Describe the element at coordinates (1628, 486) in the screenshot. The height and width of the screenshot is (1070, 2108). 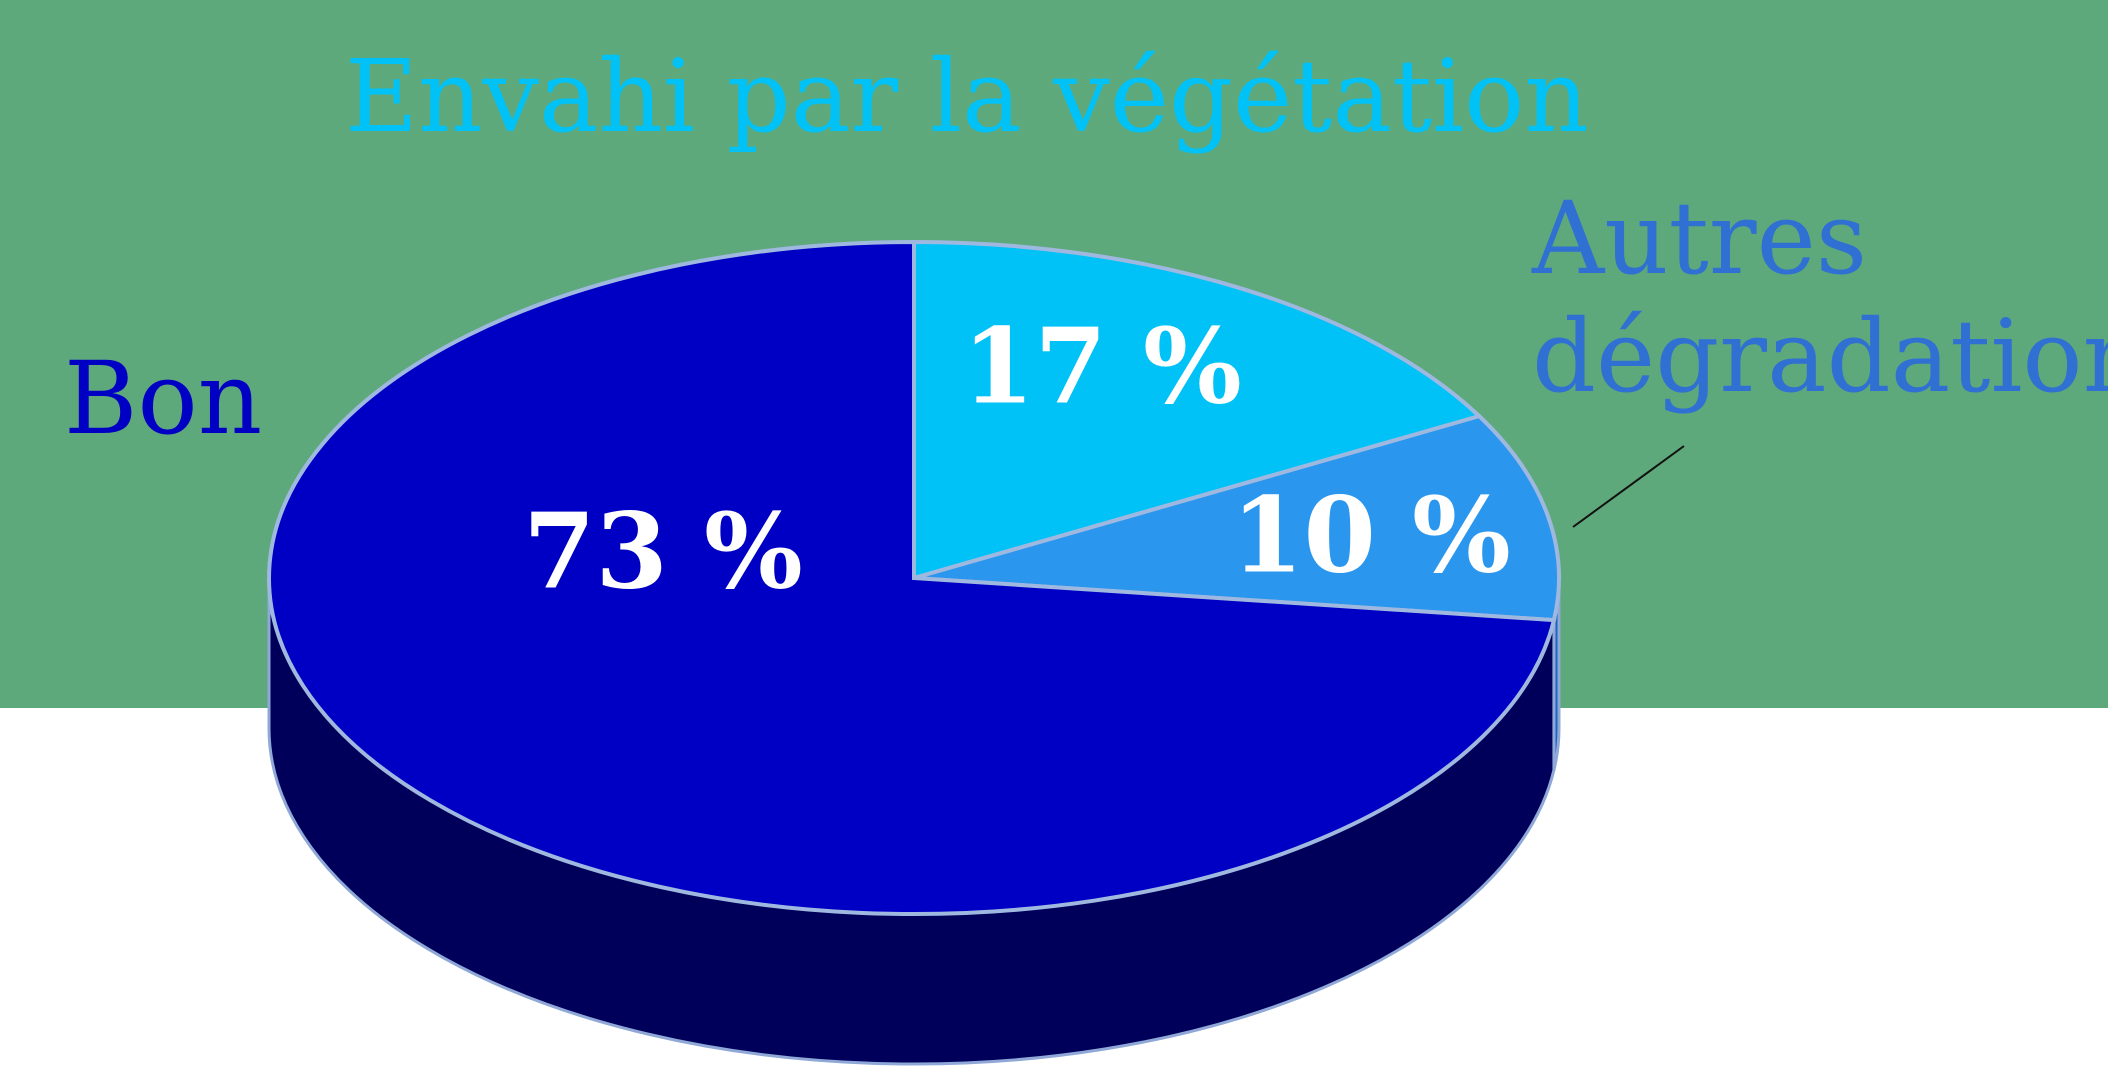
I see `leader-line` at that location.